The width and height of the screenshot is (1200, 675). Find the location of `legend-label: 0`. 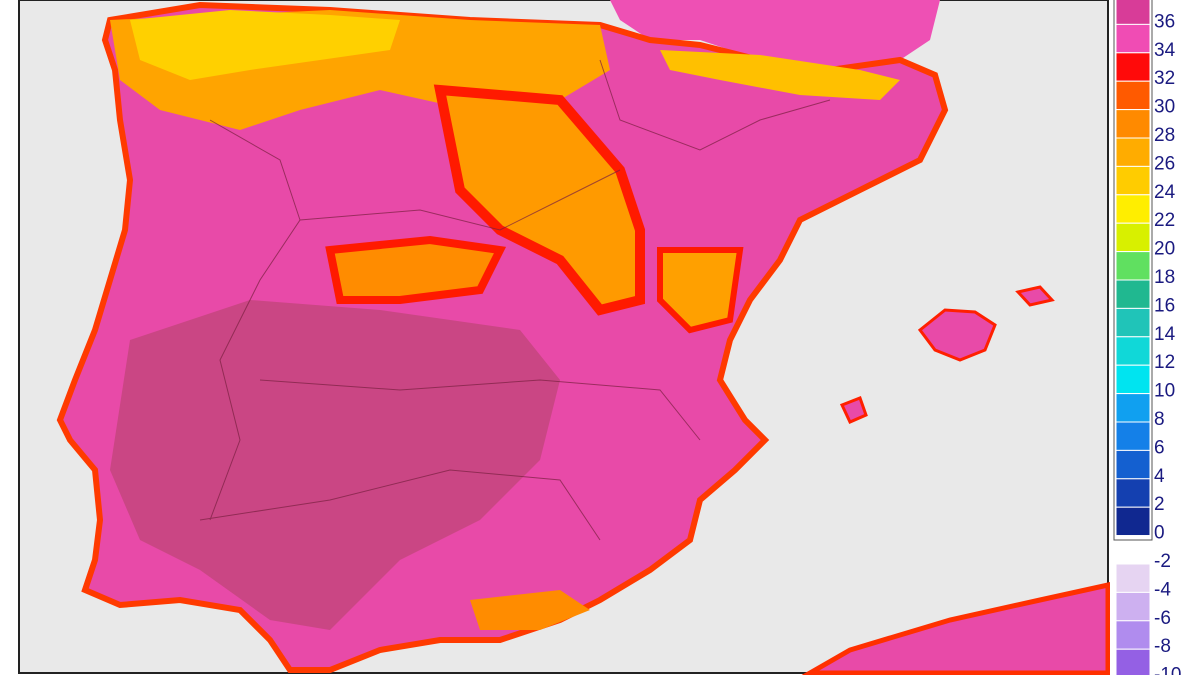

legend-label: 0 is located at coordinates (1159, 533).